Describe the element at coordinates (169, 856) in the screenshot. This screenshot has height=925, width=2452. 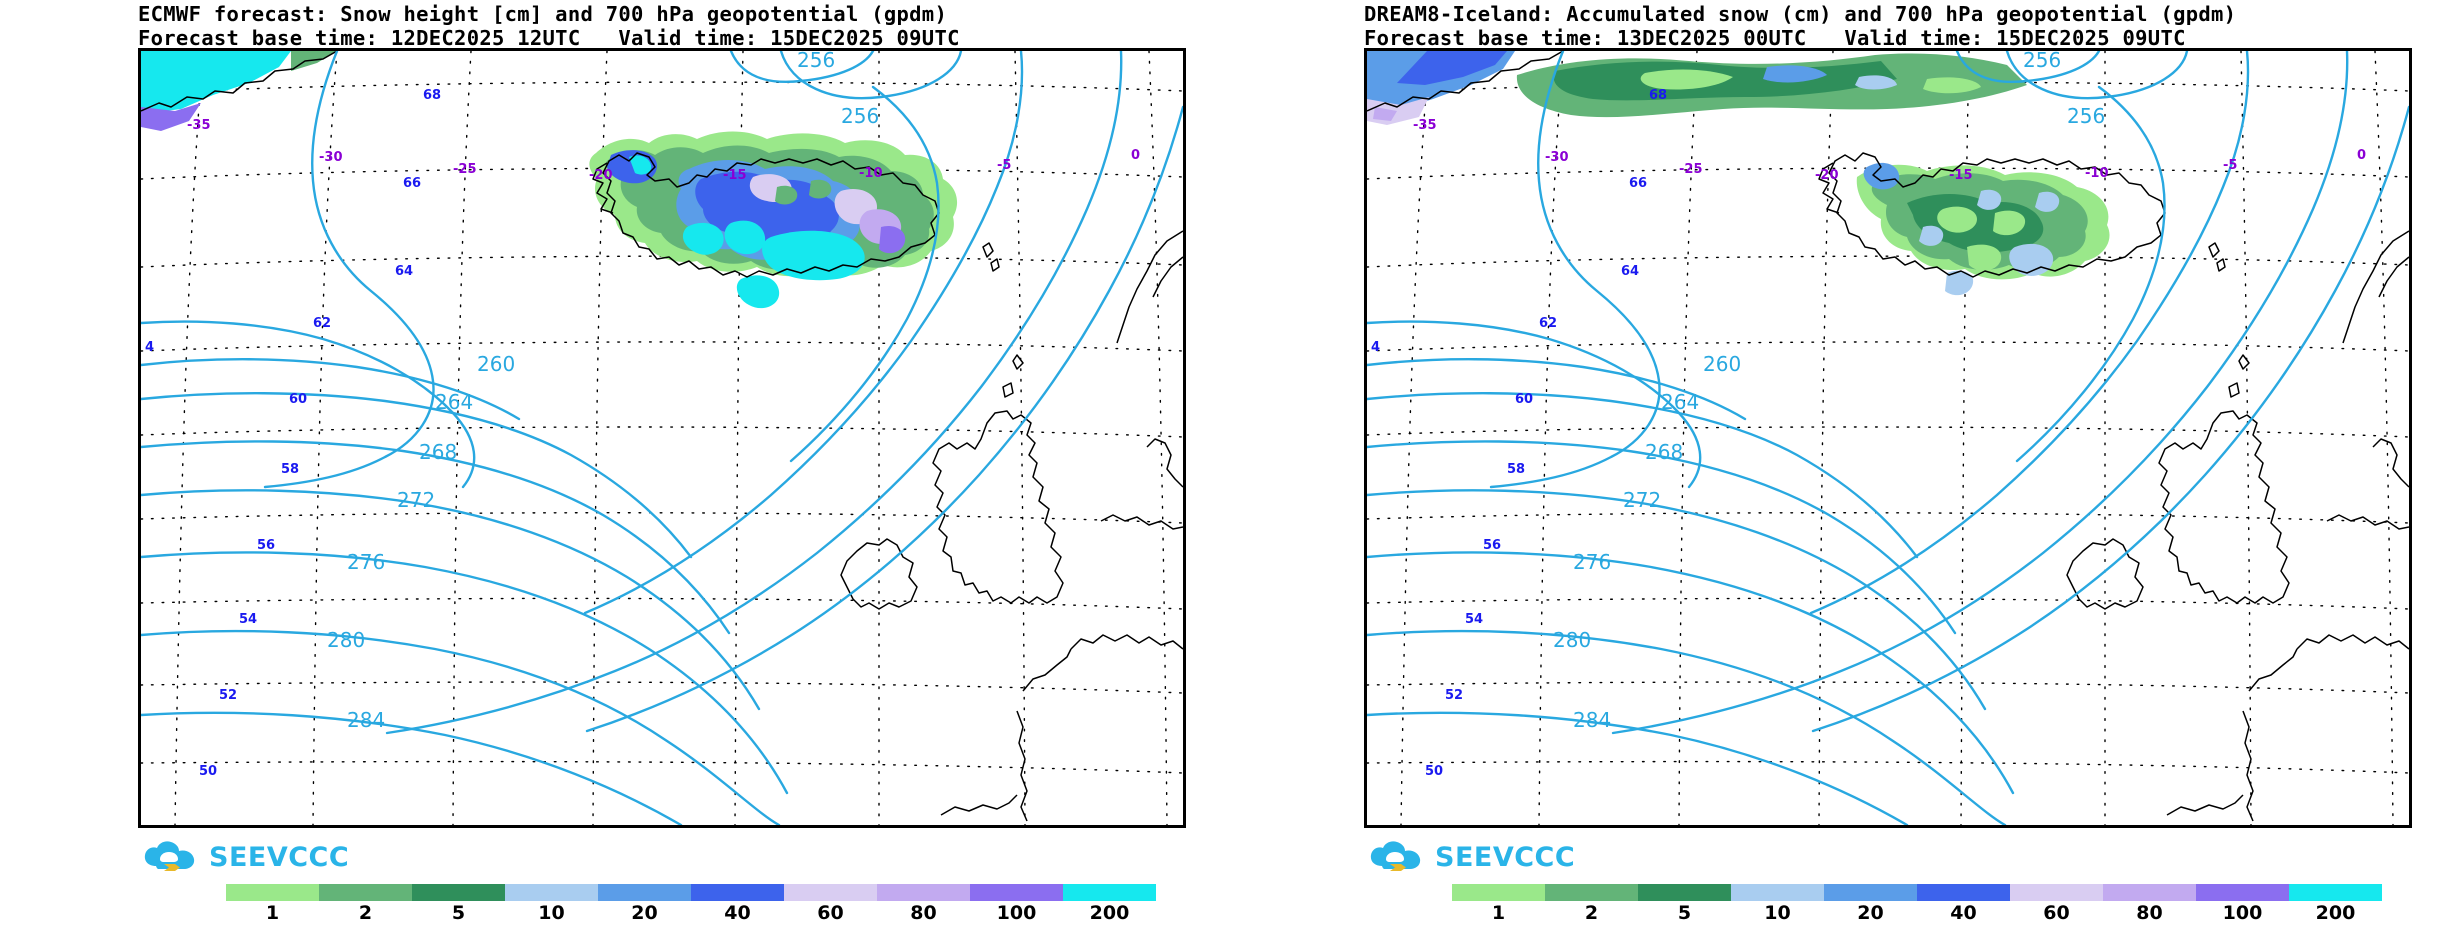
I see `cloud-icon` at that location.